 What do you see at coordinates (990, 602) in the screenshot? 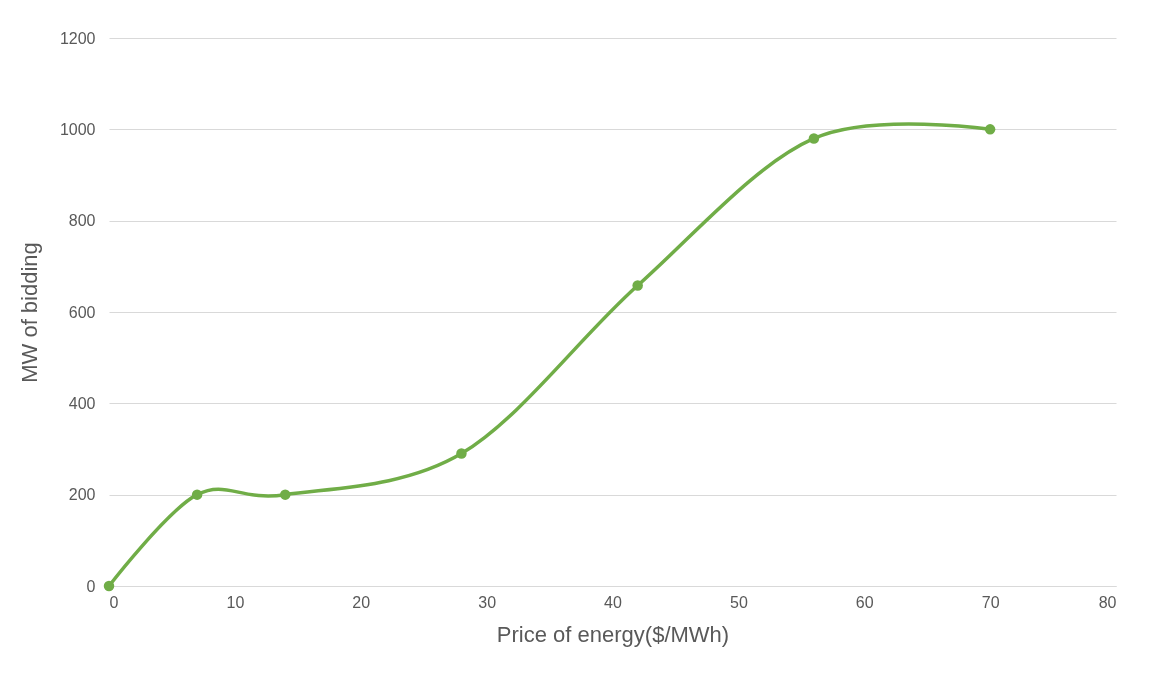
I see `x-tick-label: 70` at bounding box center [990, 602].